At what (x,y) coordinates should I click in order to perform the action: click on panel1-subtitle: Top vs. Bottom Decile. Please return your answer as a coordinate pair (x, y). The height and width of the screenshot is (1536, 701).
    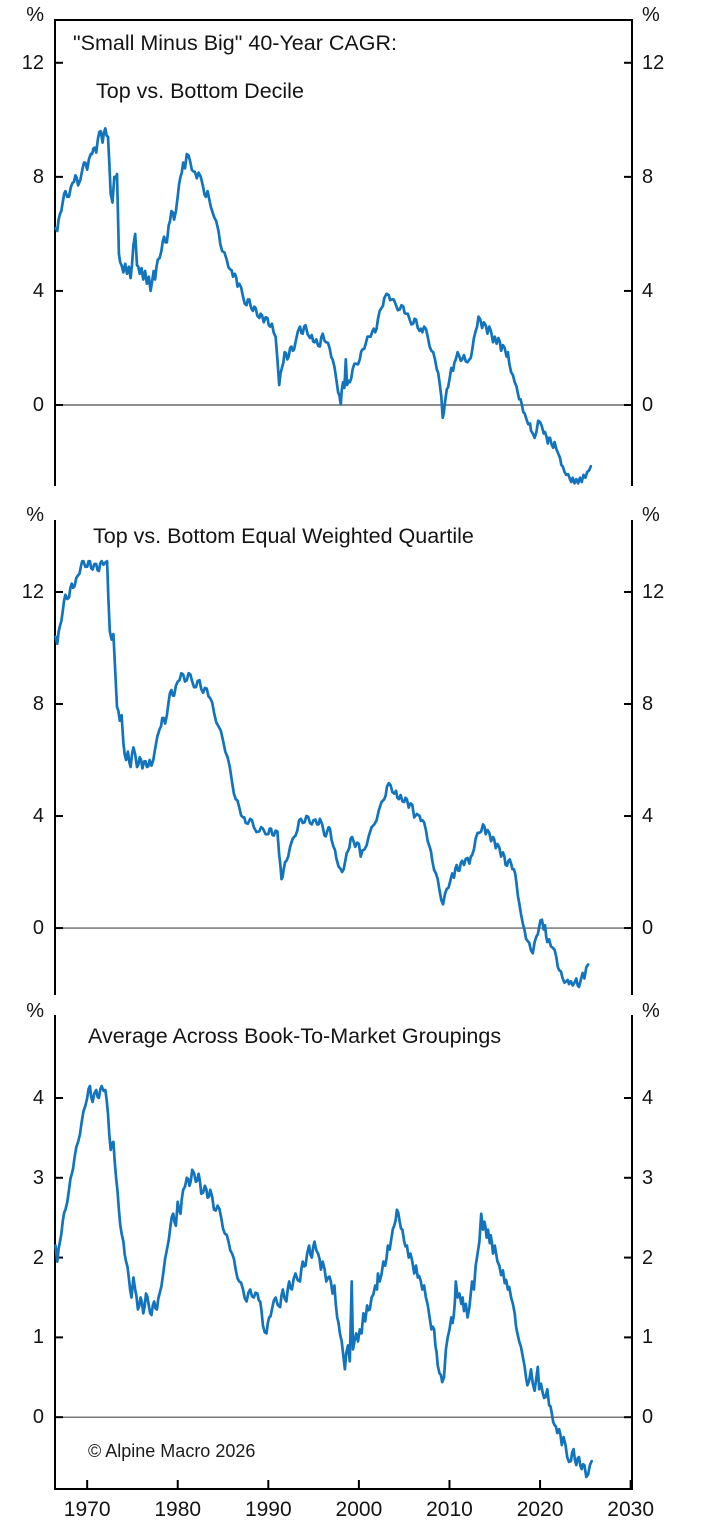
    Looking at the image, I should click on (200, 91).